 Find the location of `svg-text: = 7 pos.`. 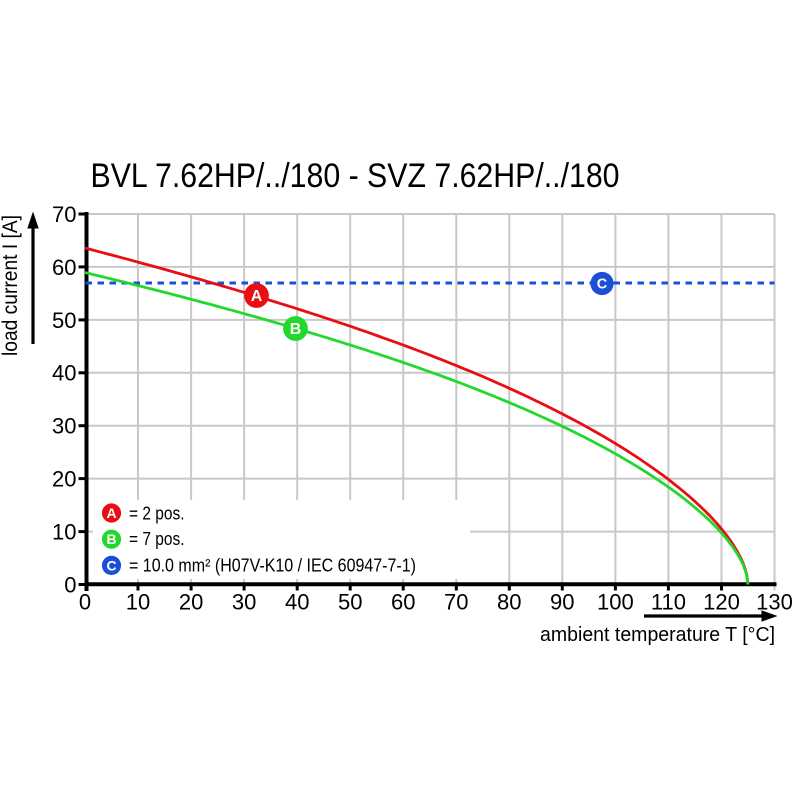

svg-text: = 7 pos. is located at coordinates (157, 539).